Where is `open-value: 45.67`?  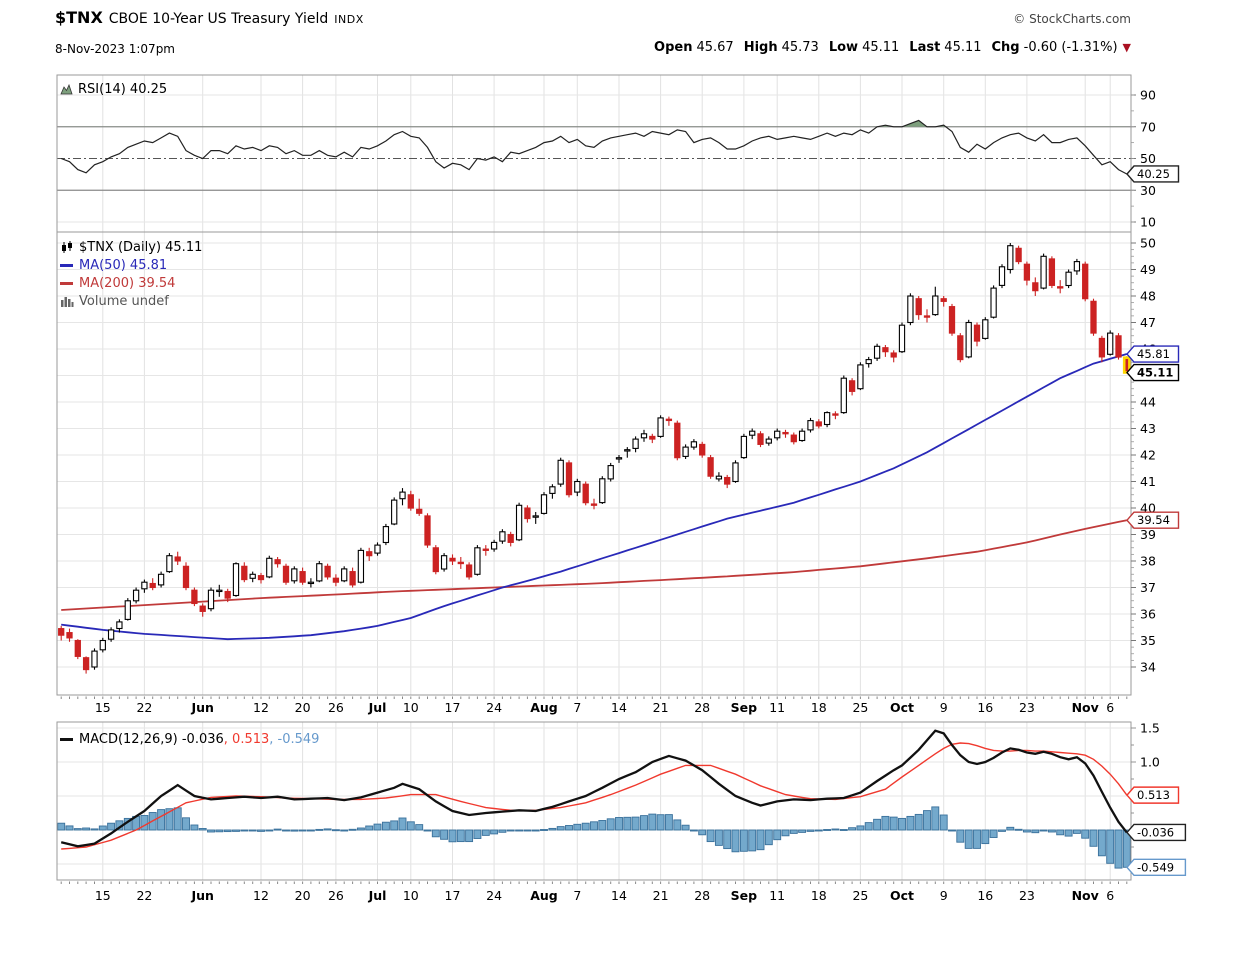 open-value: 45.67 is located at coordinates (715, 47).